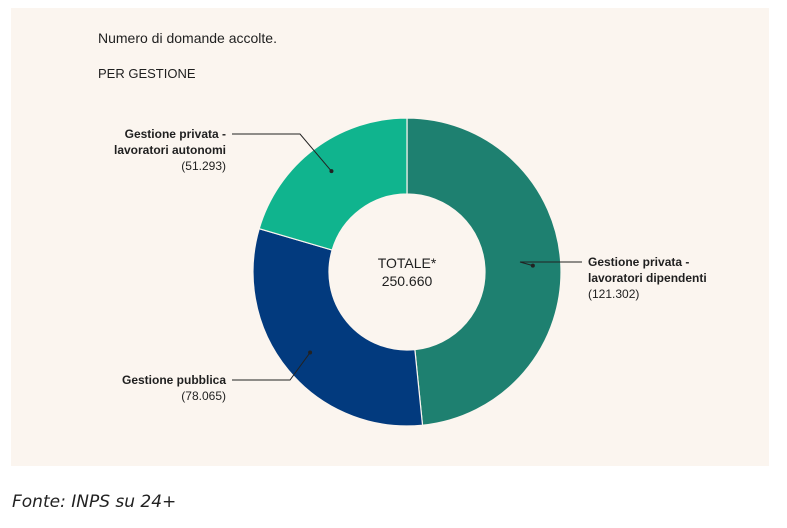 The height and width of the screenshot is (528, 787). Describe the element at coordinates (187, 38) in the screenshot. I see `chart-title: Numero di domande accolte.` at that location.